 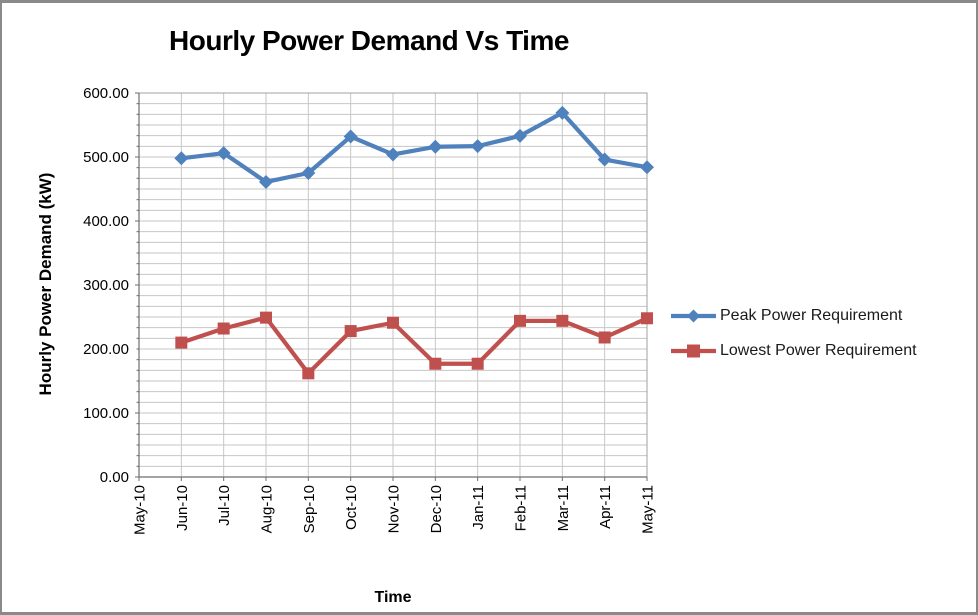 What do you see at coordinates (414, 345) in the screenshot?
I see `lowest-series-line` at bounding box center [414, 345].